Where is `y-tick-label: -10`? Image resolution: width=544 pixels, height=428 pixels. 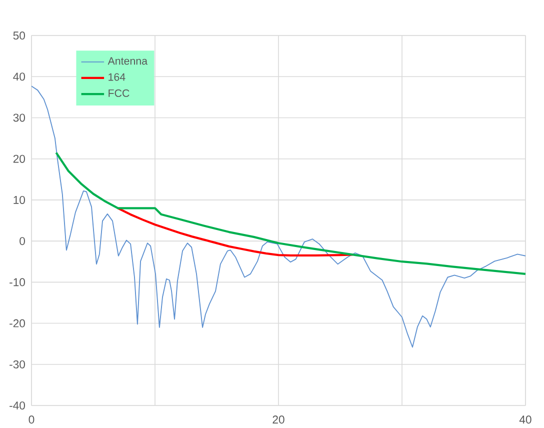
y-tick-label: -10 is located at coordinates (17, 282).